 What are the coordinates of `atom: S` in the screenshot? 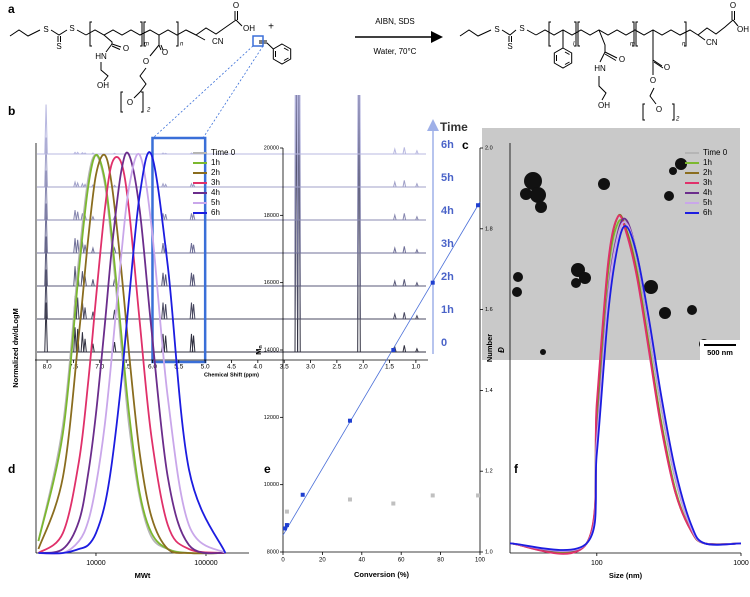 It's located at (496, 29).